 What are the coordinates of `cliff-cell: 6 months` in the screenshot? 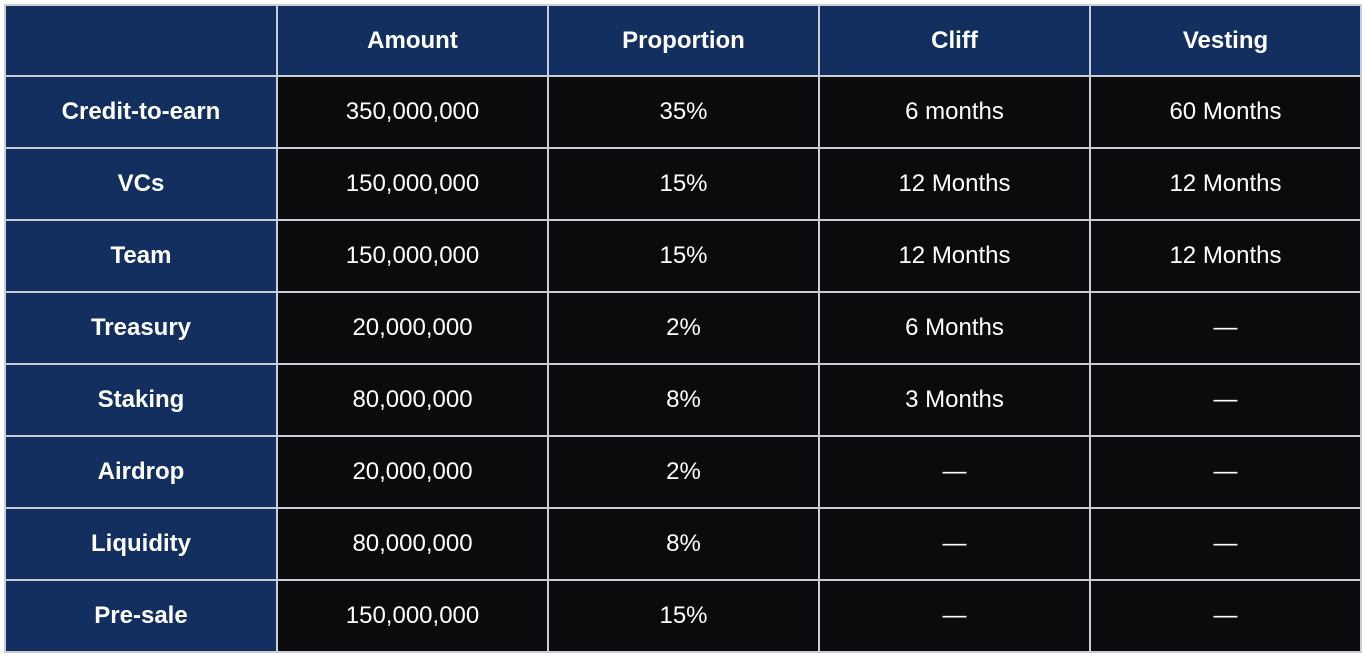 It's located at (954, 112).